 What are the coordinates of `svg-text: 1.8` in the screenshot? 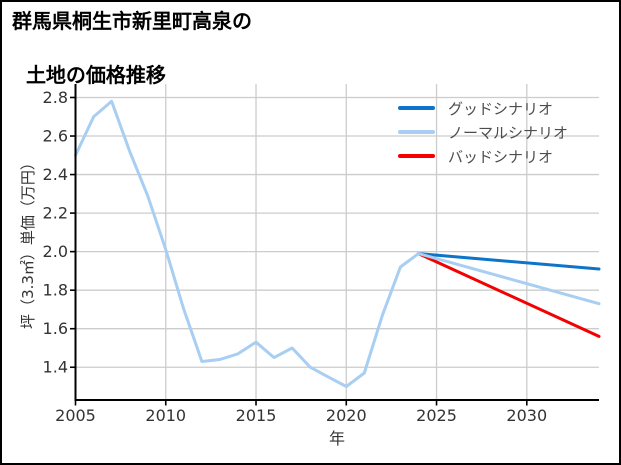 It's located at (55, 290).